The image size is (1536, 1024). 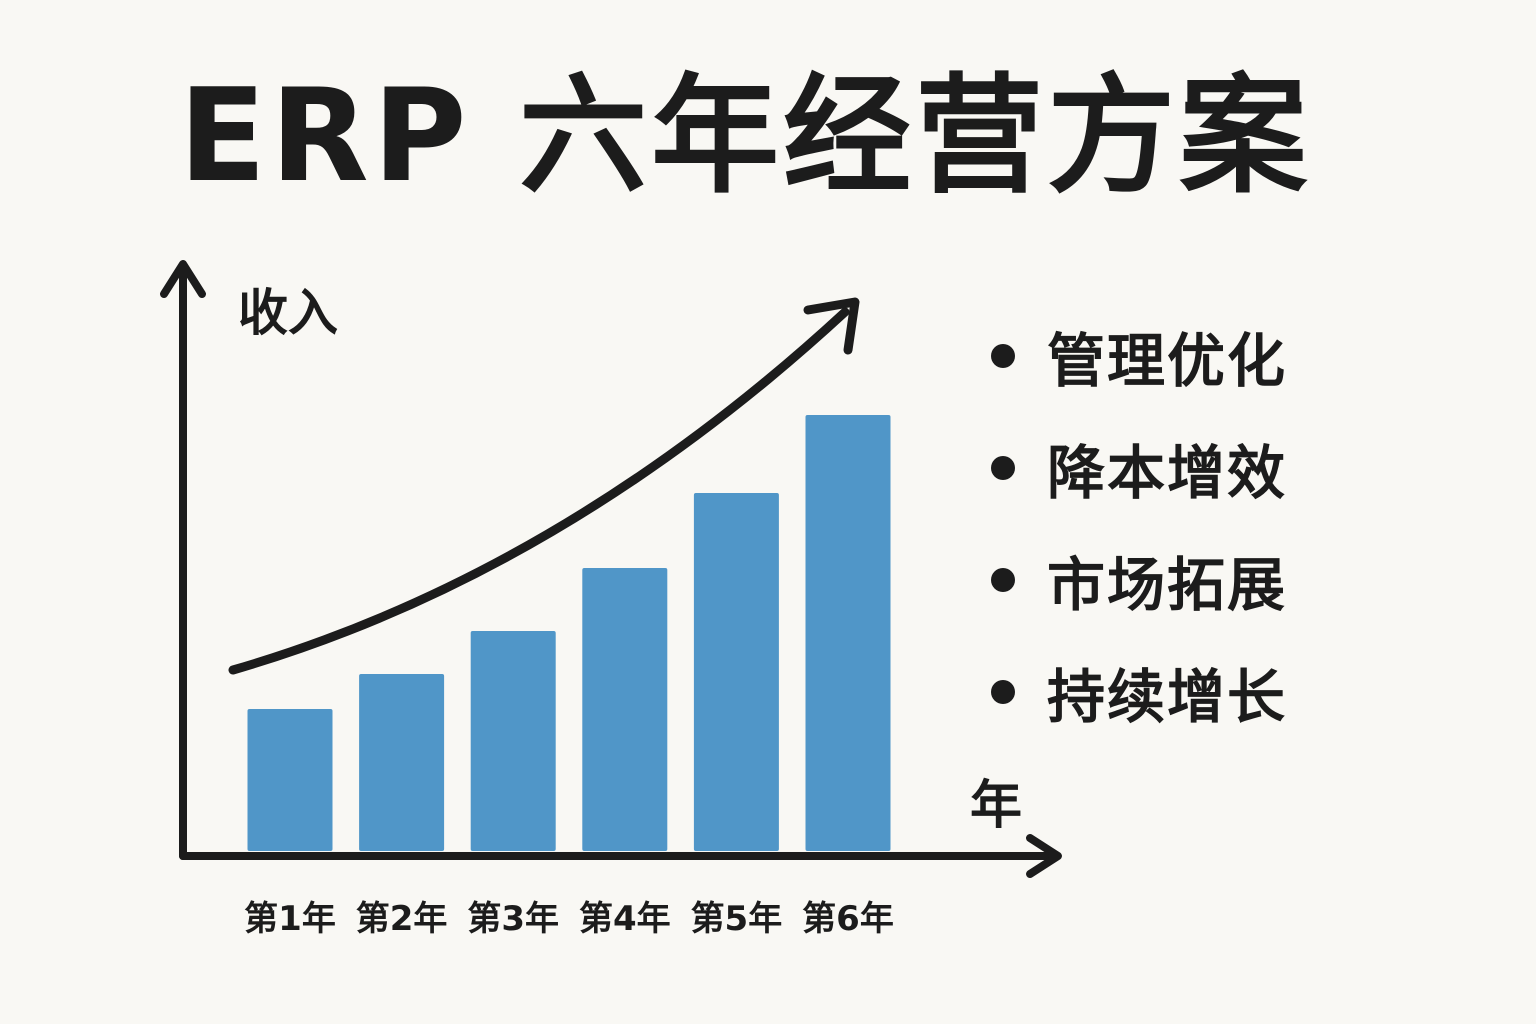 What do you see at coordinates (569, 919) in the screenshot?
I see `tick-labels-layer: 第1年 第2年 第3年 第4年 第5年 第6年` at bounding box center [569, 919].